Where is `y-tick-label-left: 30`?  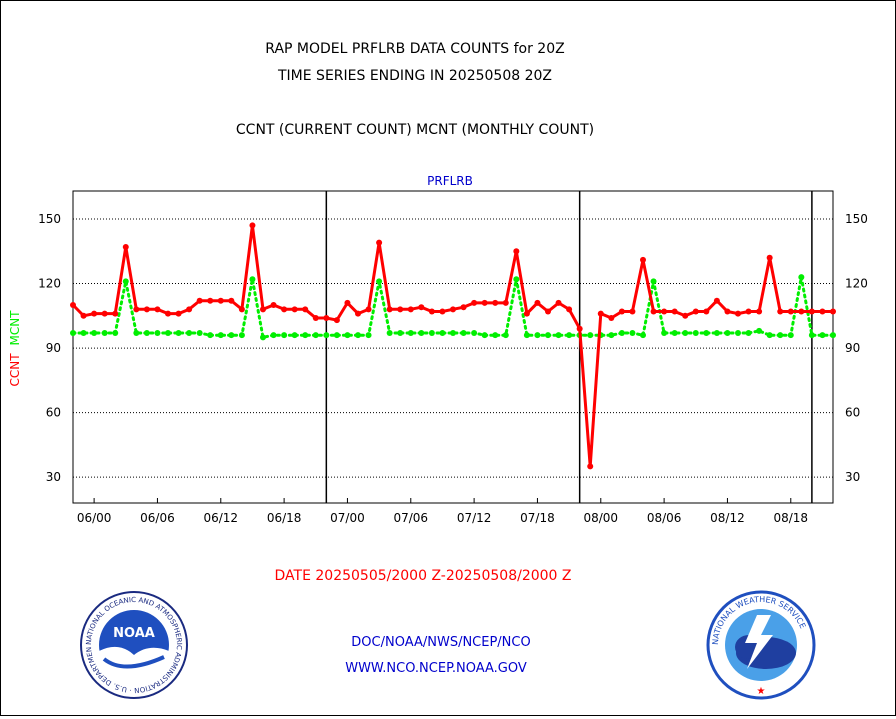 y-tick-label-left: 30 is located at coordinates (53, 477).